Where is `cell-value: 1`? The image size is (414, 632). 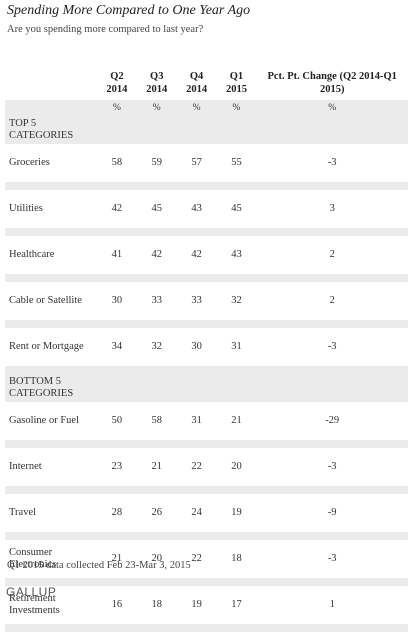
cell-value: 1 is located at coordinates (332, 607).